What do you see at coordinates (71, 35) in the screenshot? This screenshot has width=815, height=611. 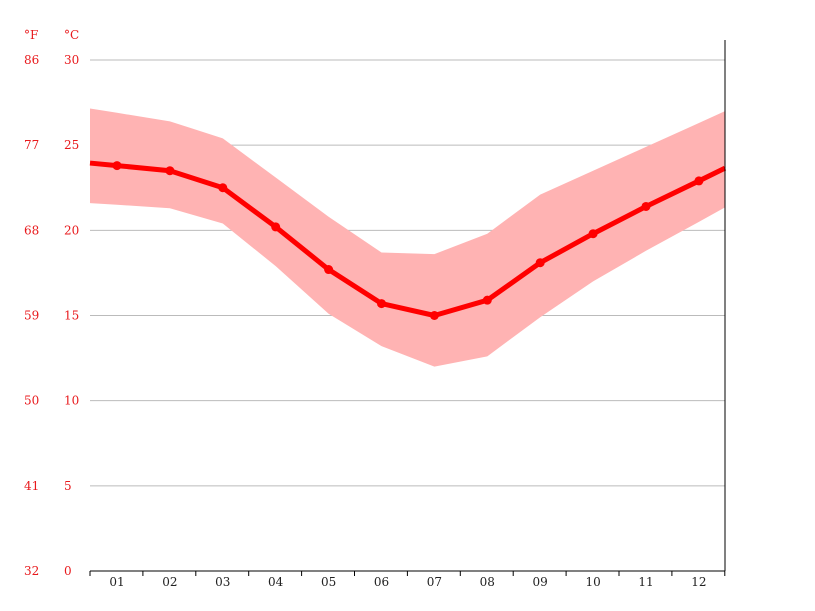 I see `celsius-unit-label: °C` at bounding box center [71, 35].